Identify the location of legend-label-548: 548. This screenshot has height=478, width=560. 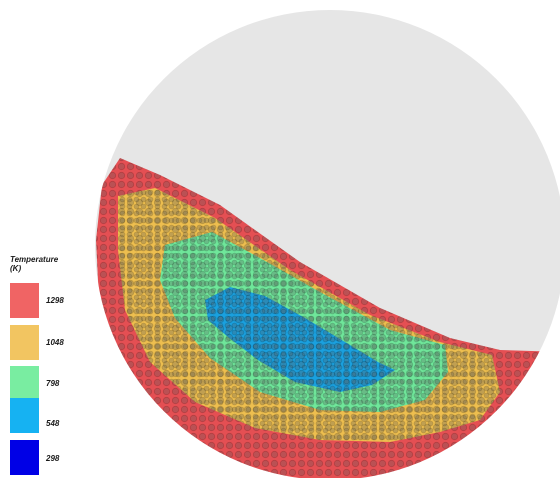
(53, 423).